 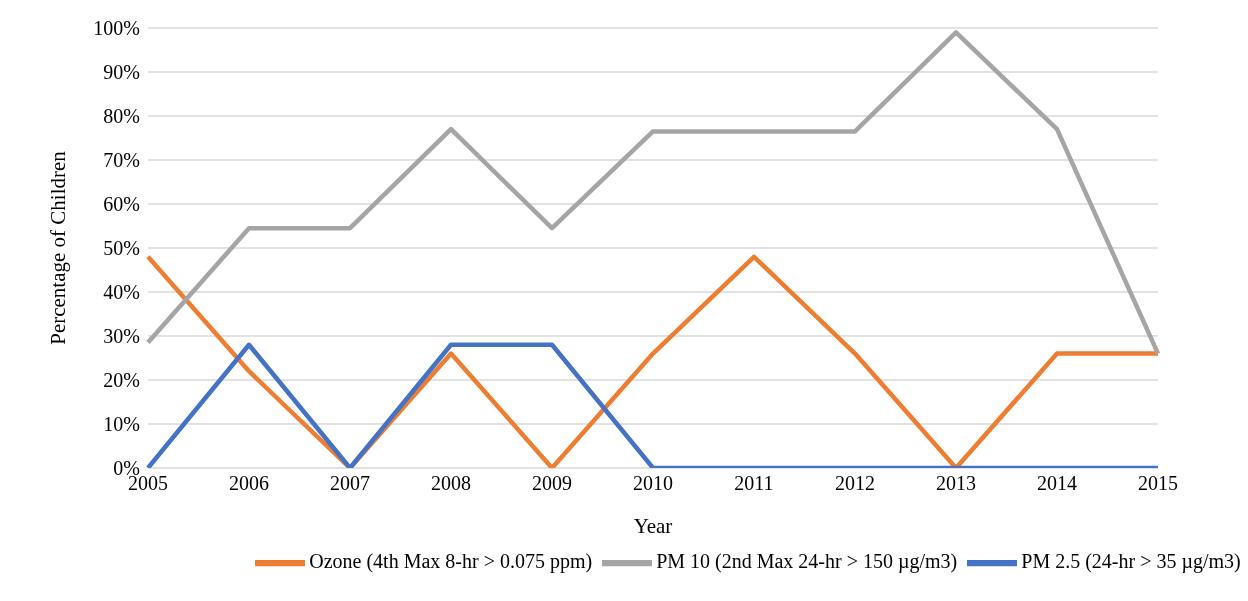 I want to click on legend-label: PM 10 (2nd Max 24-hr > 150 µg/m3), so click(x=807, y=560).